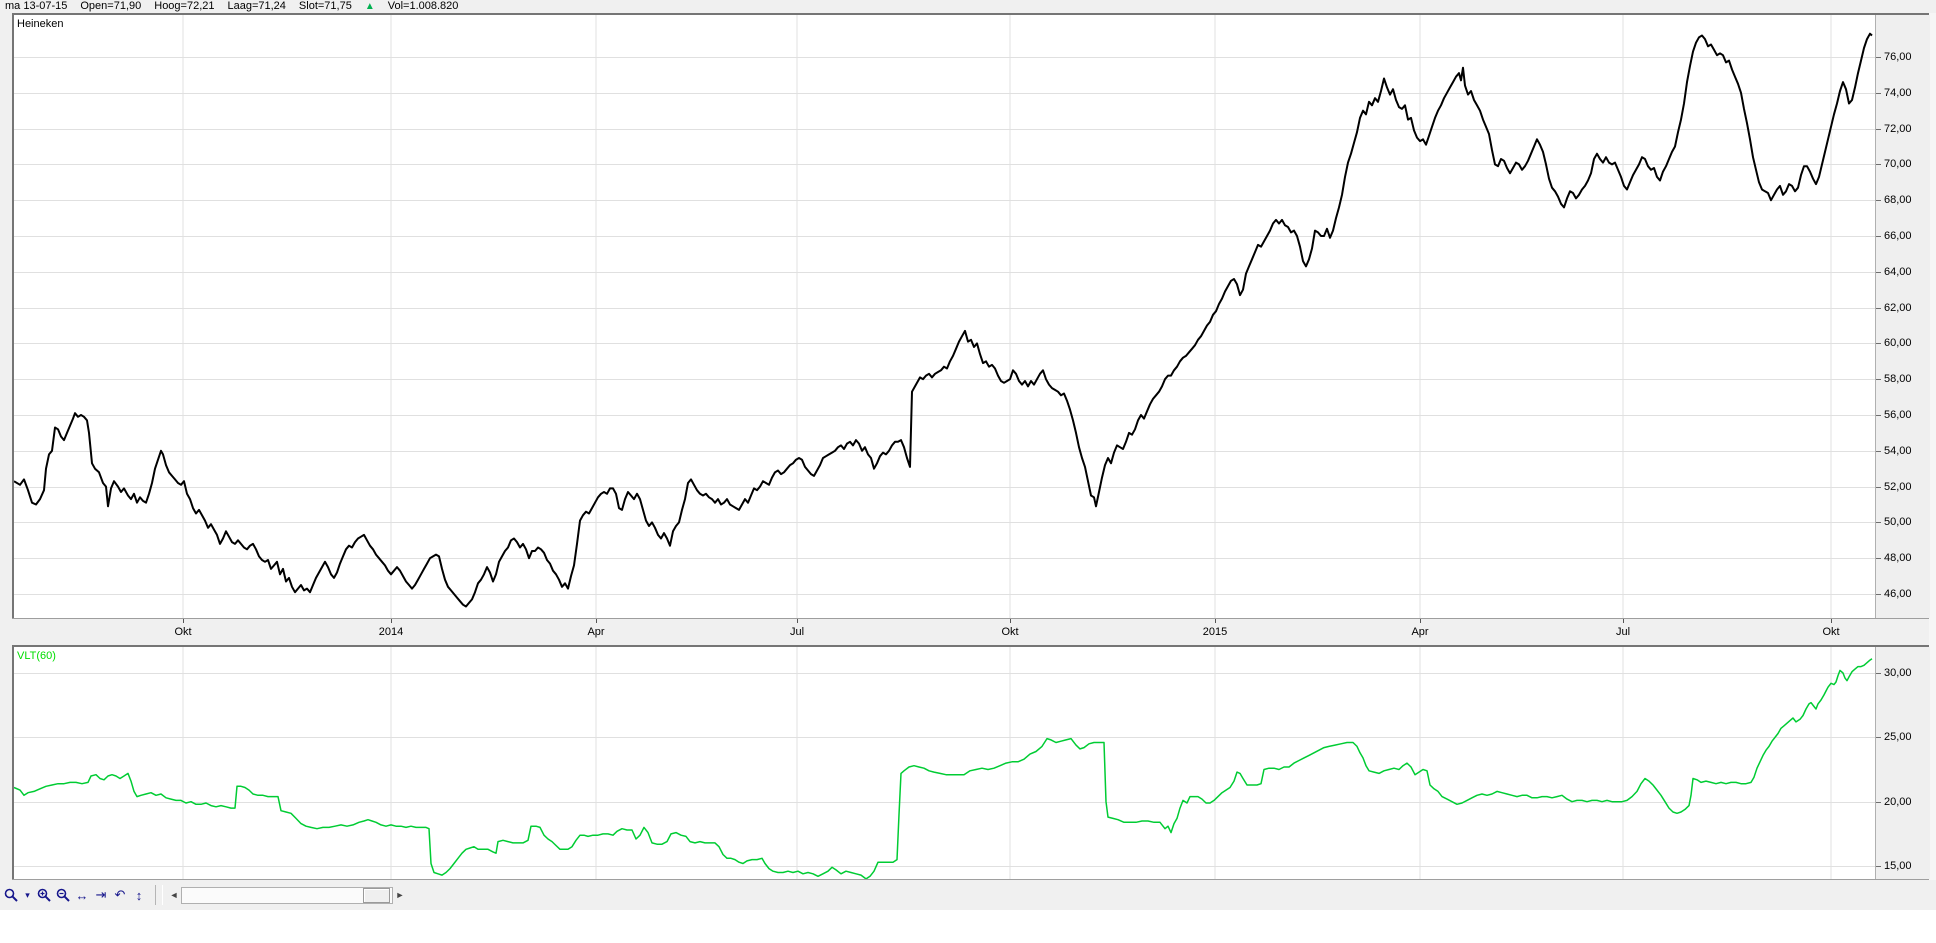  I want to click on scrollbar-right-arrow: ►, so click(400, 895).